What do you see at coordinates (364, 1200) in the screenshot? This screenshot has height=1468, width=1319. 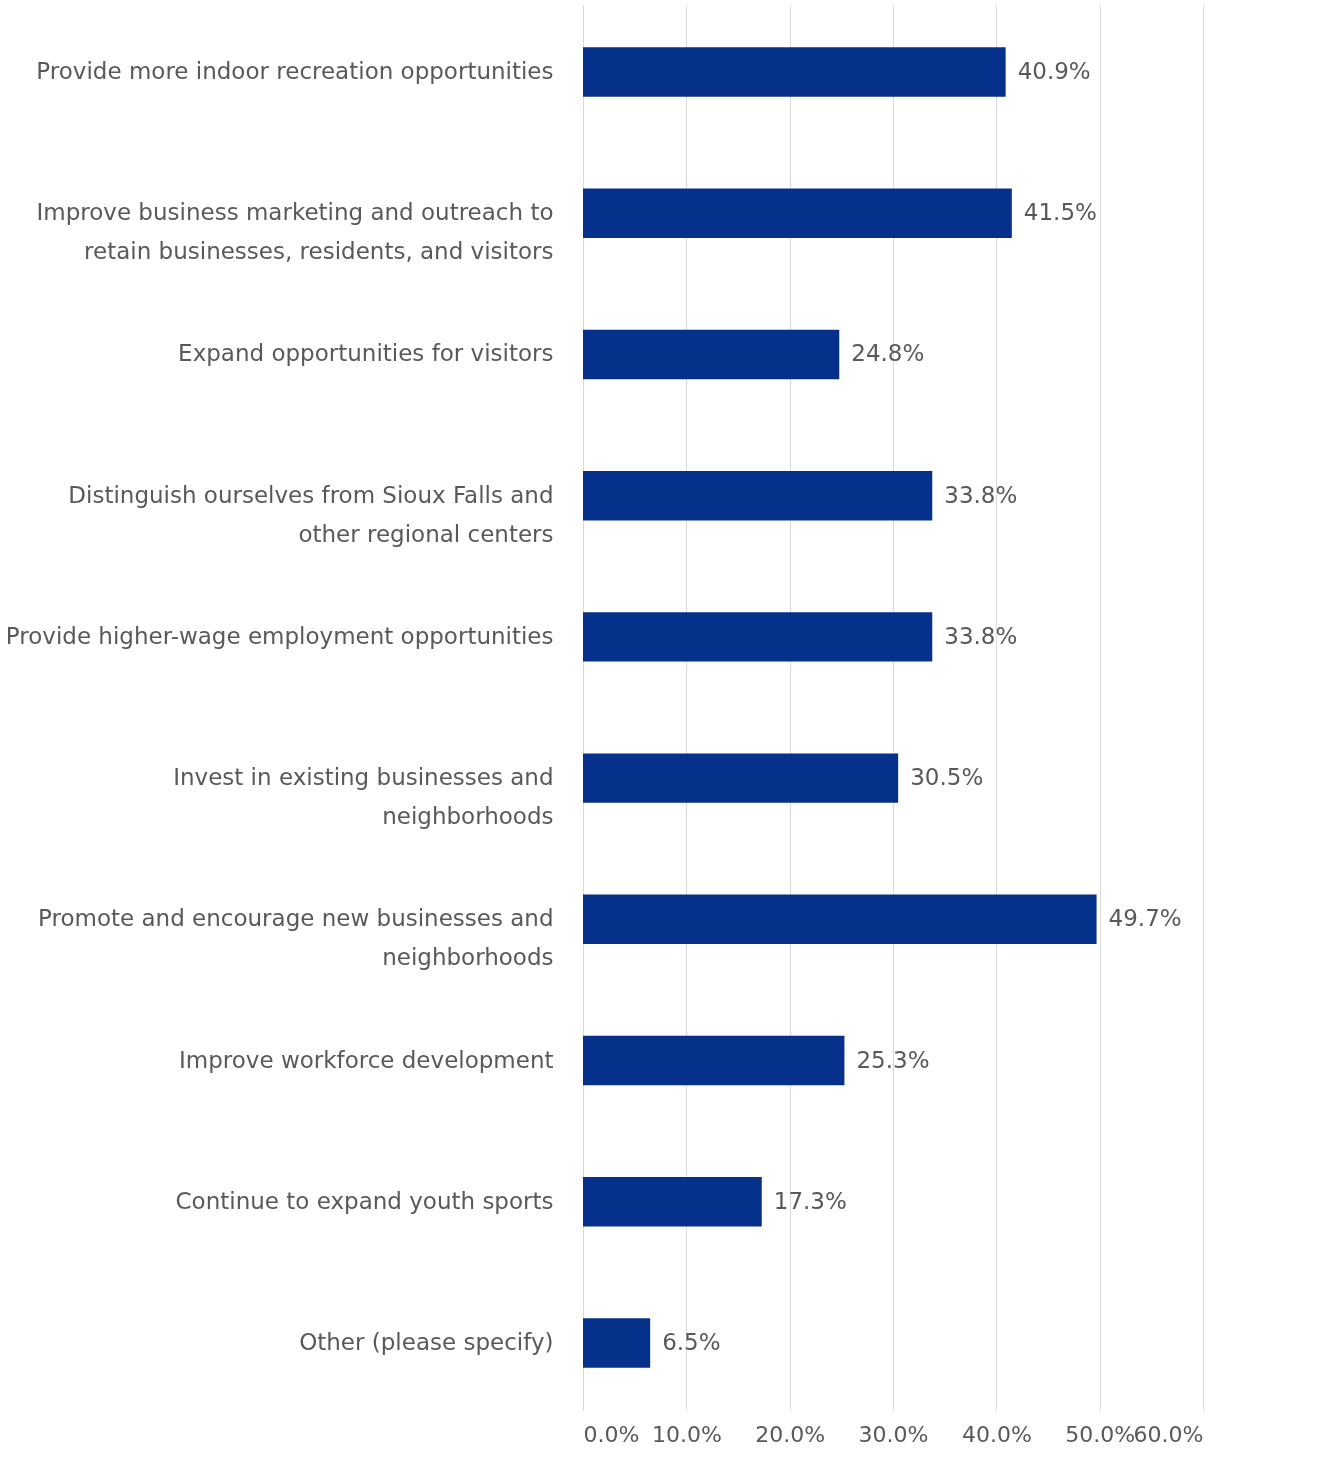 I see `y-tick-label: Continue to expand youth sports` at bounding box center [364, 1200].